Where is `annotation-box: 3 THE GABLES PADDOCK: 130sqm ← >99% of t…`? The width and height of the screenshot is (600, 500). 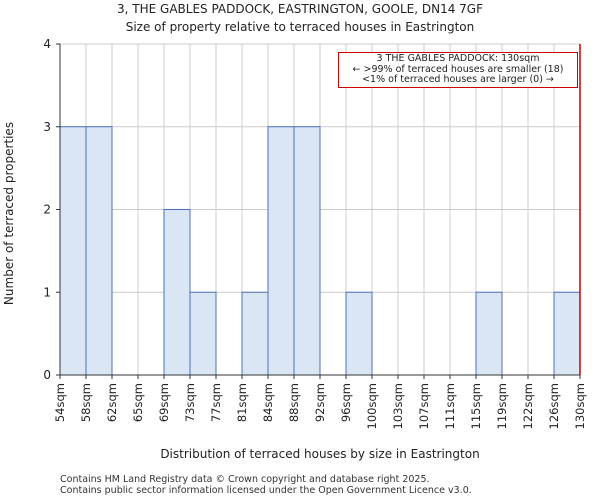 annotation-box: 3 THE GABLES PADDOCK: 130sqm ← >99% of t… is located at coordinates (458, 70).